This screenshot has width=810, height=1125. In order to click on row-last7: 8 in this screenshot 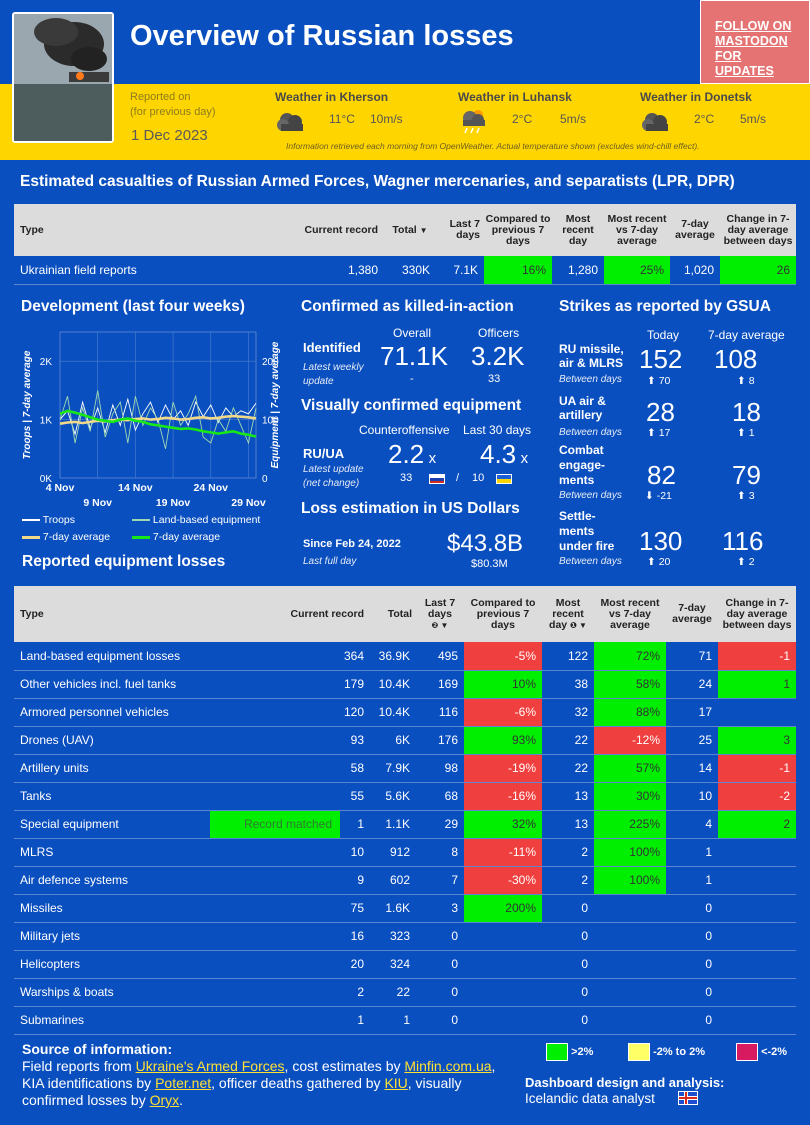, I will do `click(440, 852)`.